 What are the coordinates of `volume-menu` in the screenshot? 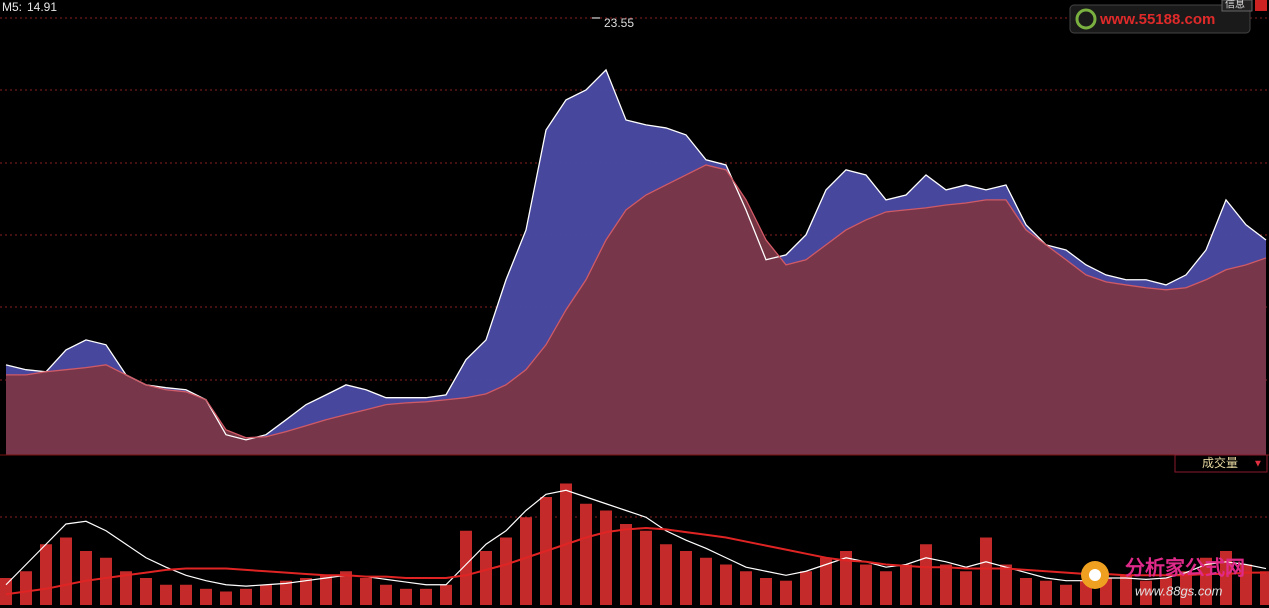 It's located at (1221, 463).